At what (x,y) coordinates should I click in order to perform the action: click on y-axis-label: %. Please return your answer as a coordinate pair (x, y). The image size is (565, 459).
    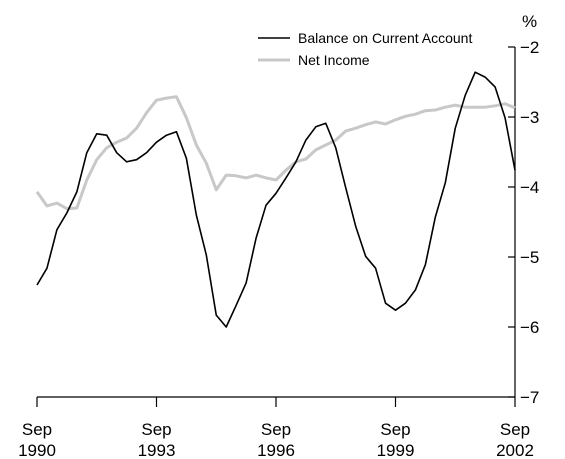
    Looking at the image, I should click on (529, 21).